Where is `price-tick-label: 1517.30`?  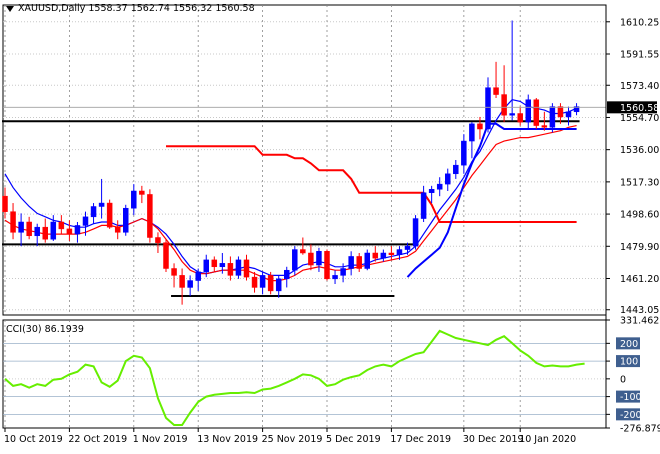 price-tick-label: 1517.30 is located at coordinates (639, 182).